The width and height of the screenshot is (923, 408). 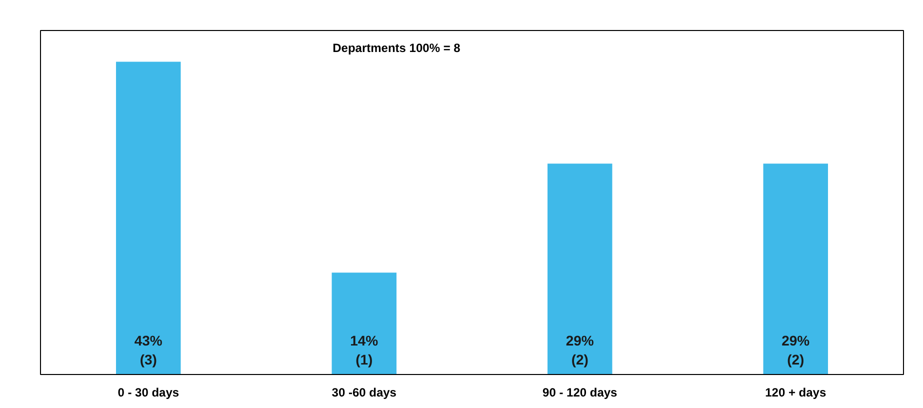 What do you see at coordinates (364, 393) in the screenshot?
I see `x-tick-label: 30 -60 days` at bounding box center [364, 393].